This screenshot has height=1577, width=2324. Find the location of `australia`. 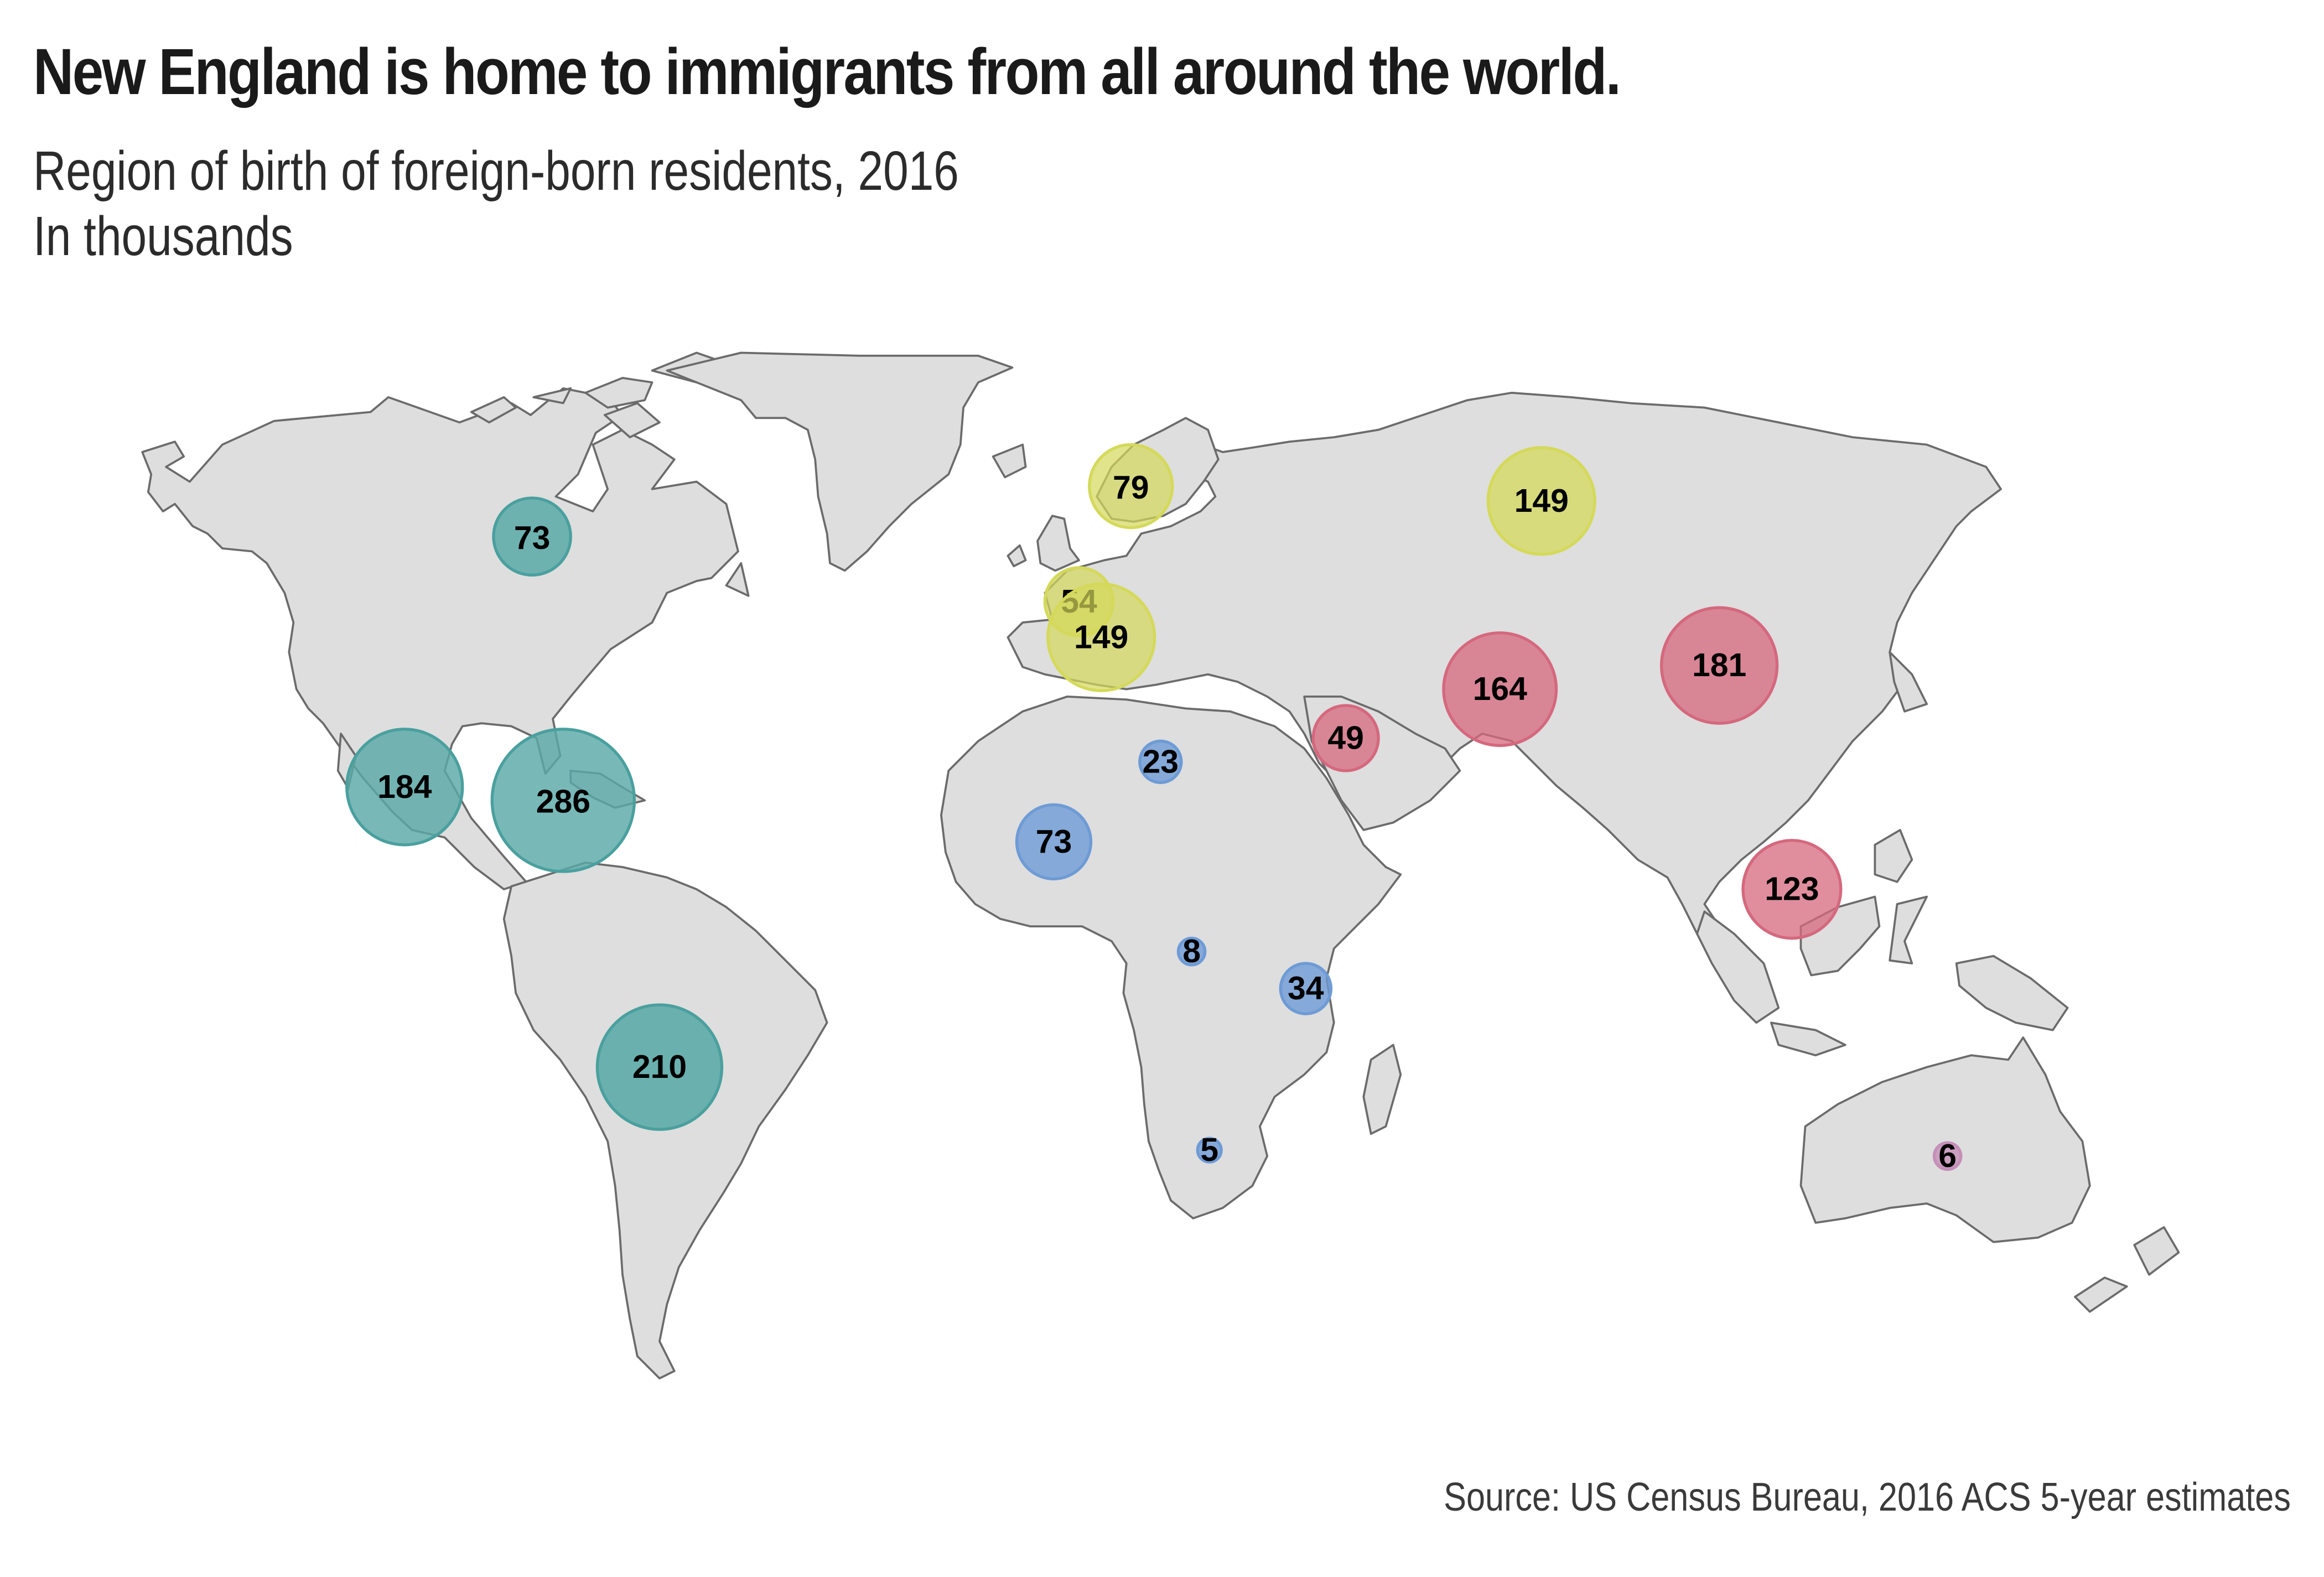

australia is located at coordinates (1945, 1139).